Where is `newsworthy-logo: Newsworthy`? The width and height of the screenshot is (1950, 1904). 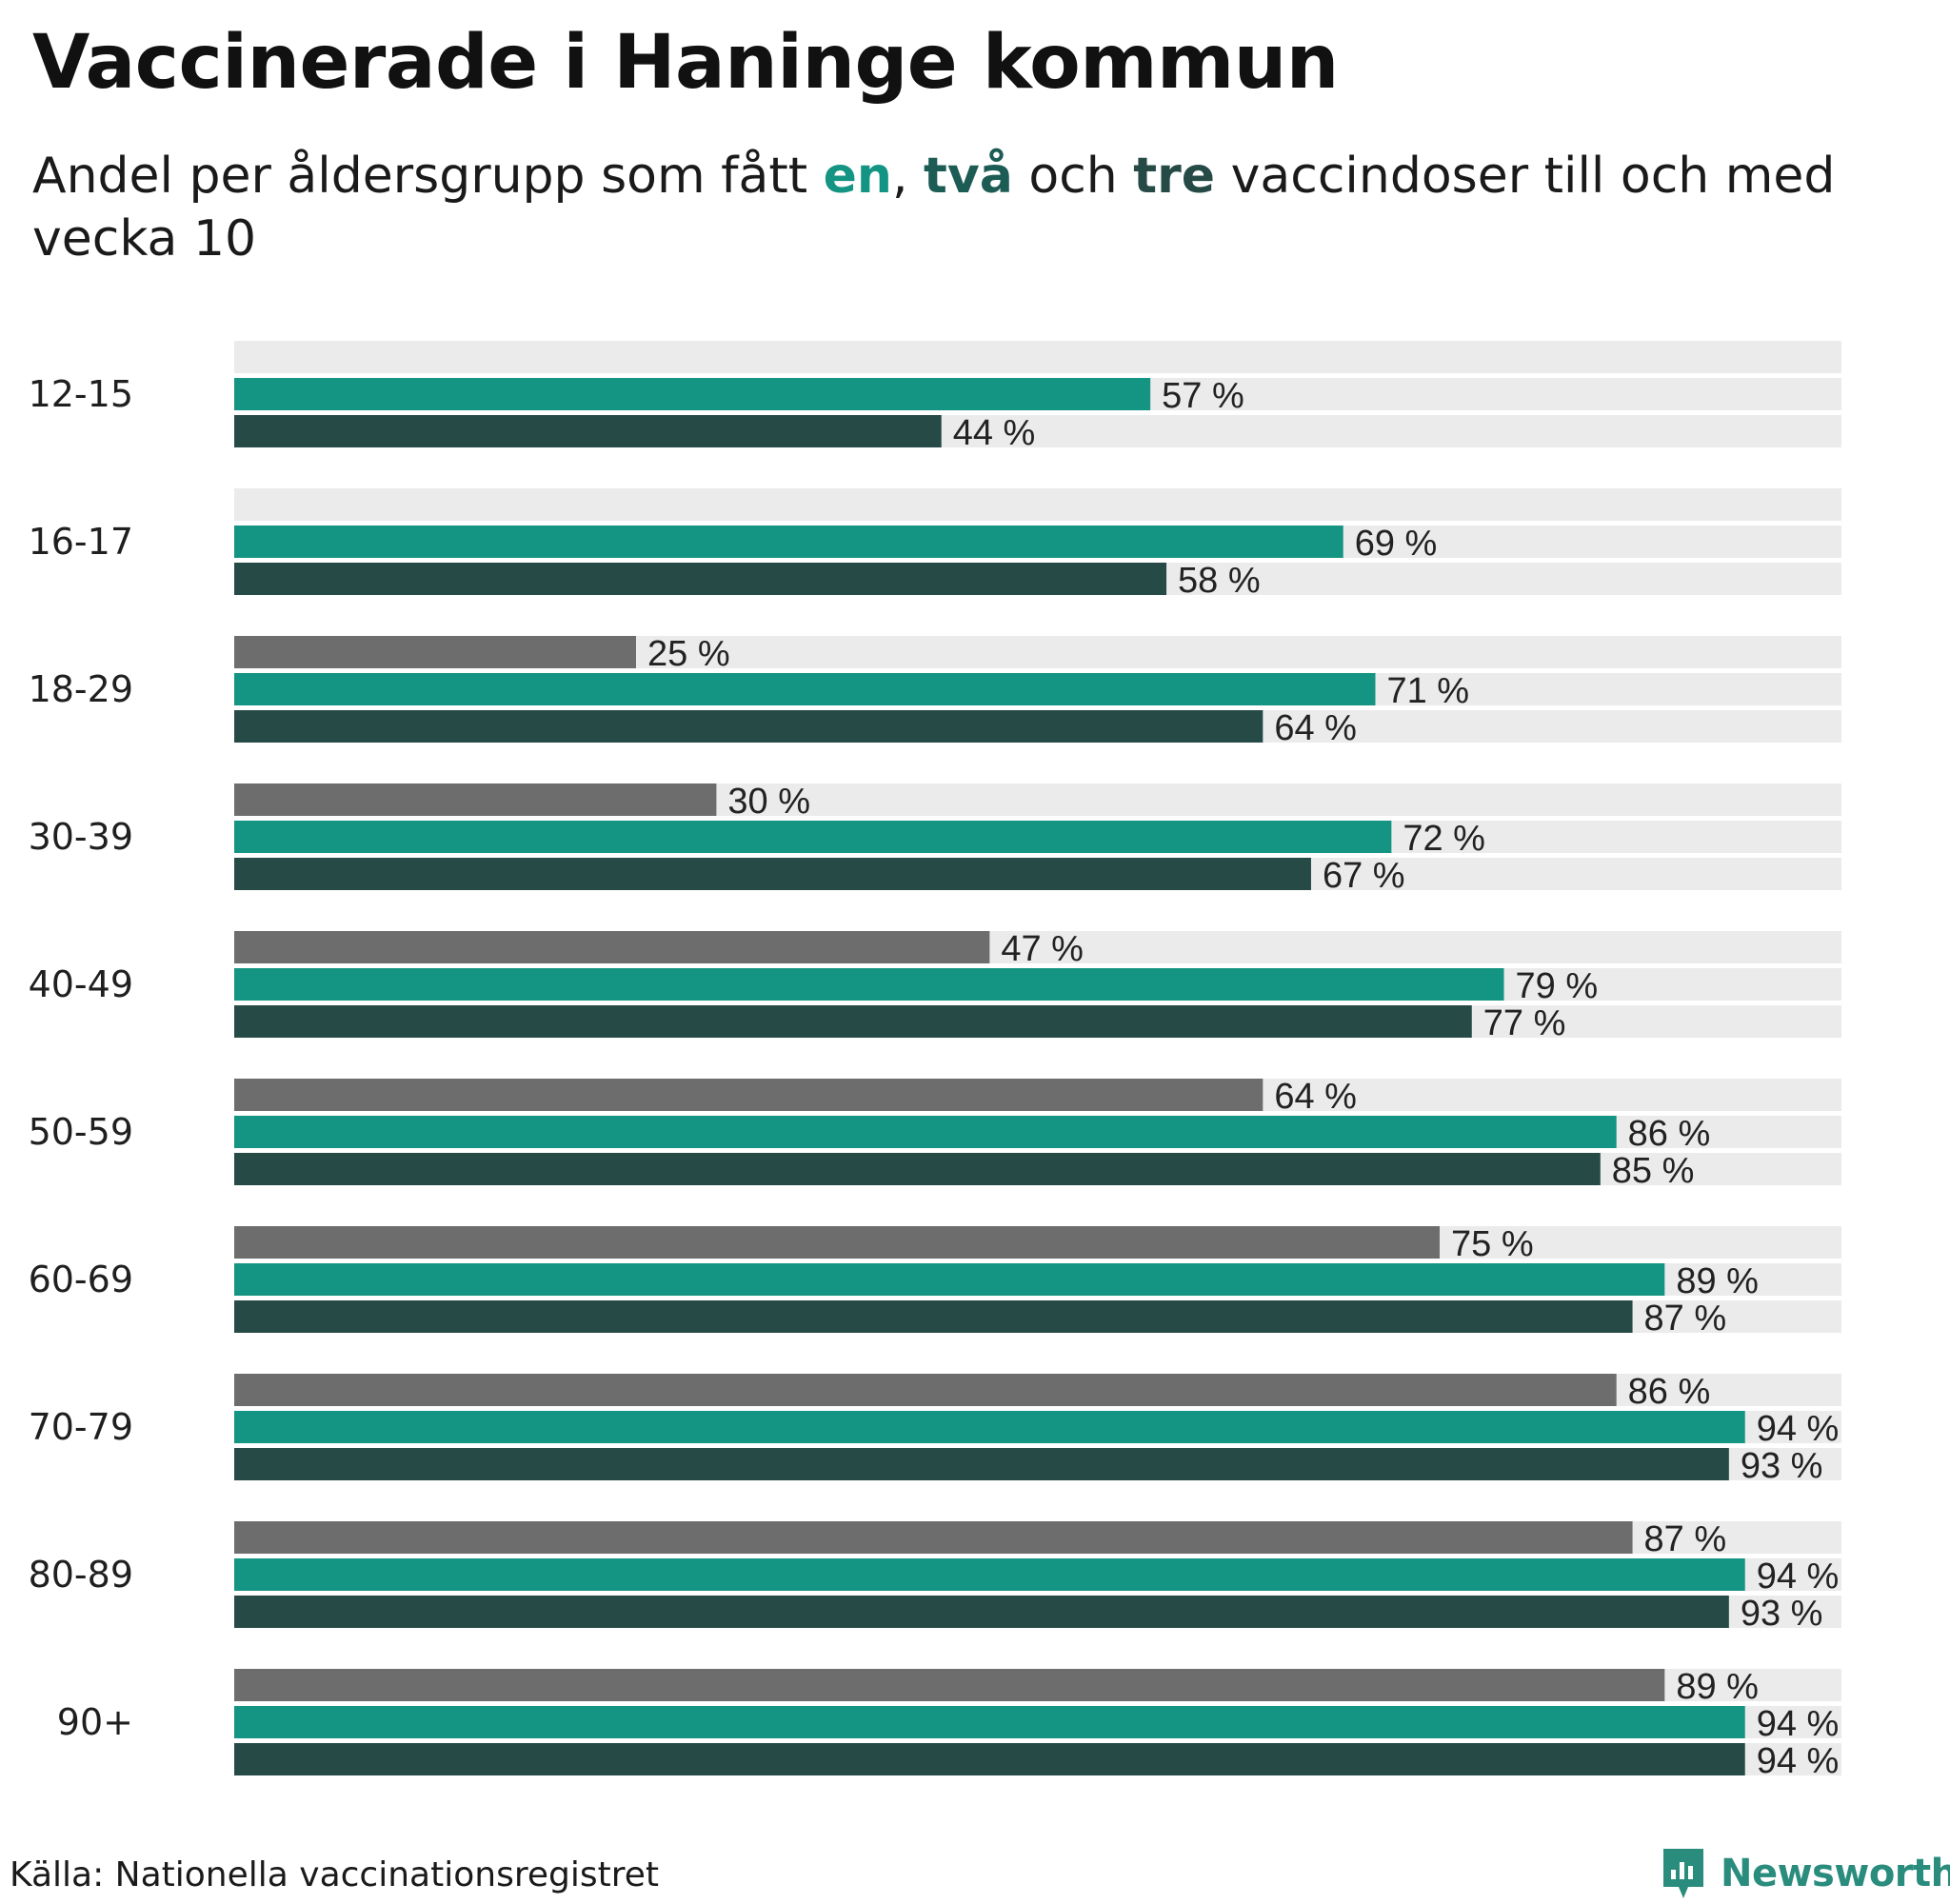 newsworthy-logo: Newsworthy is located at coordinates (1805, 1873).